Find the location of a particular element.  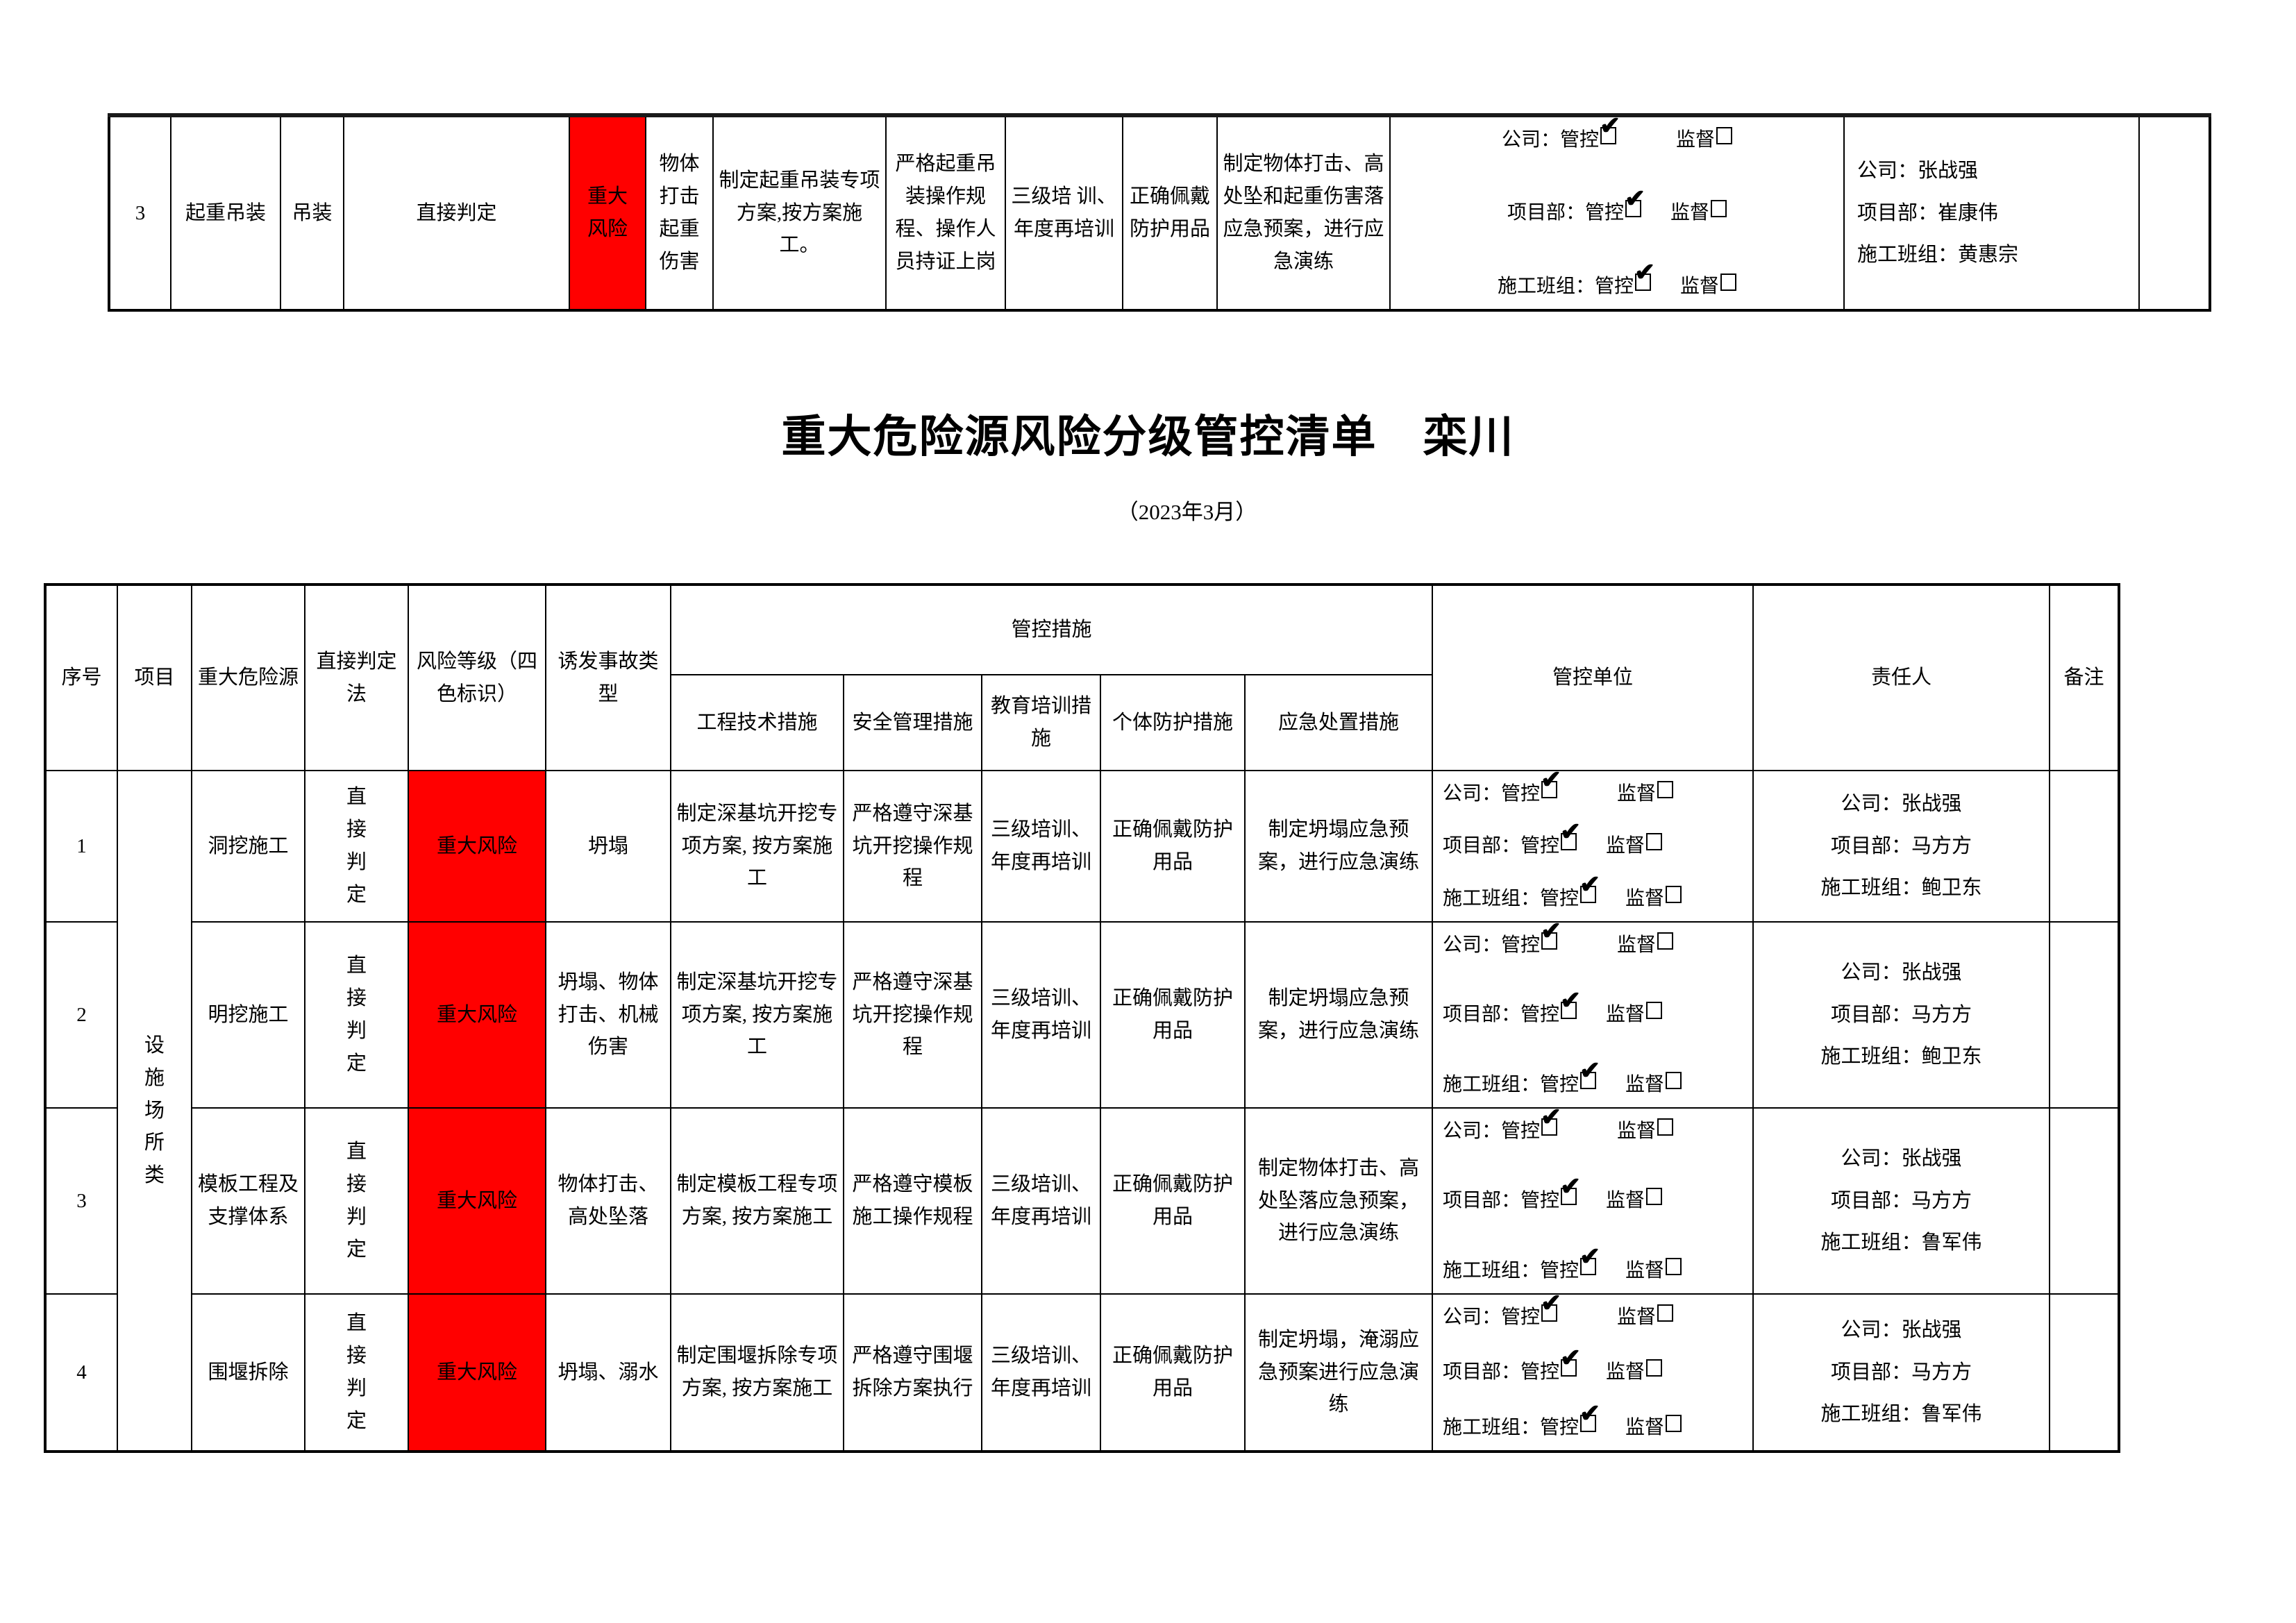

header-control-unit: 管控单位 is located at coordinates (1593, 677).